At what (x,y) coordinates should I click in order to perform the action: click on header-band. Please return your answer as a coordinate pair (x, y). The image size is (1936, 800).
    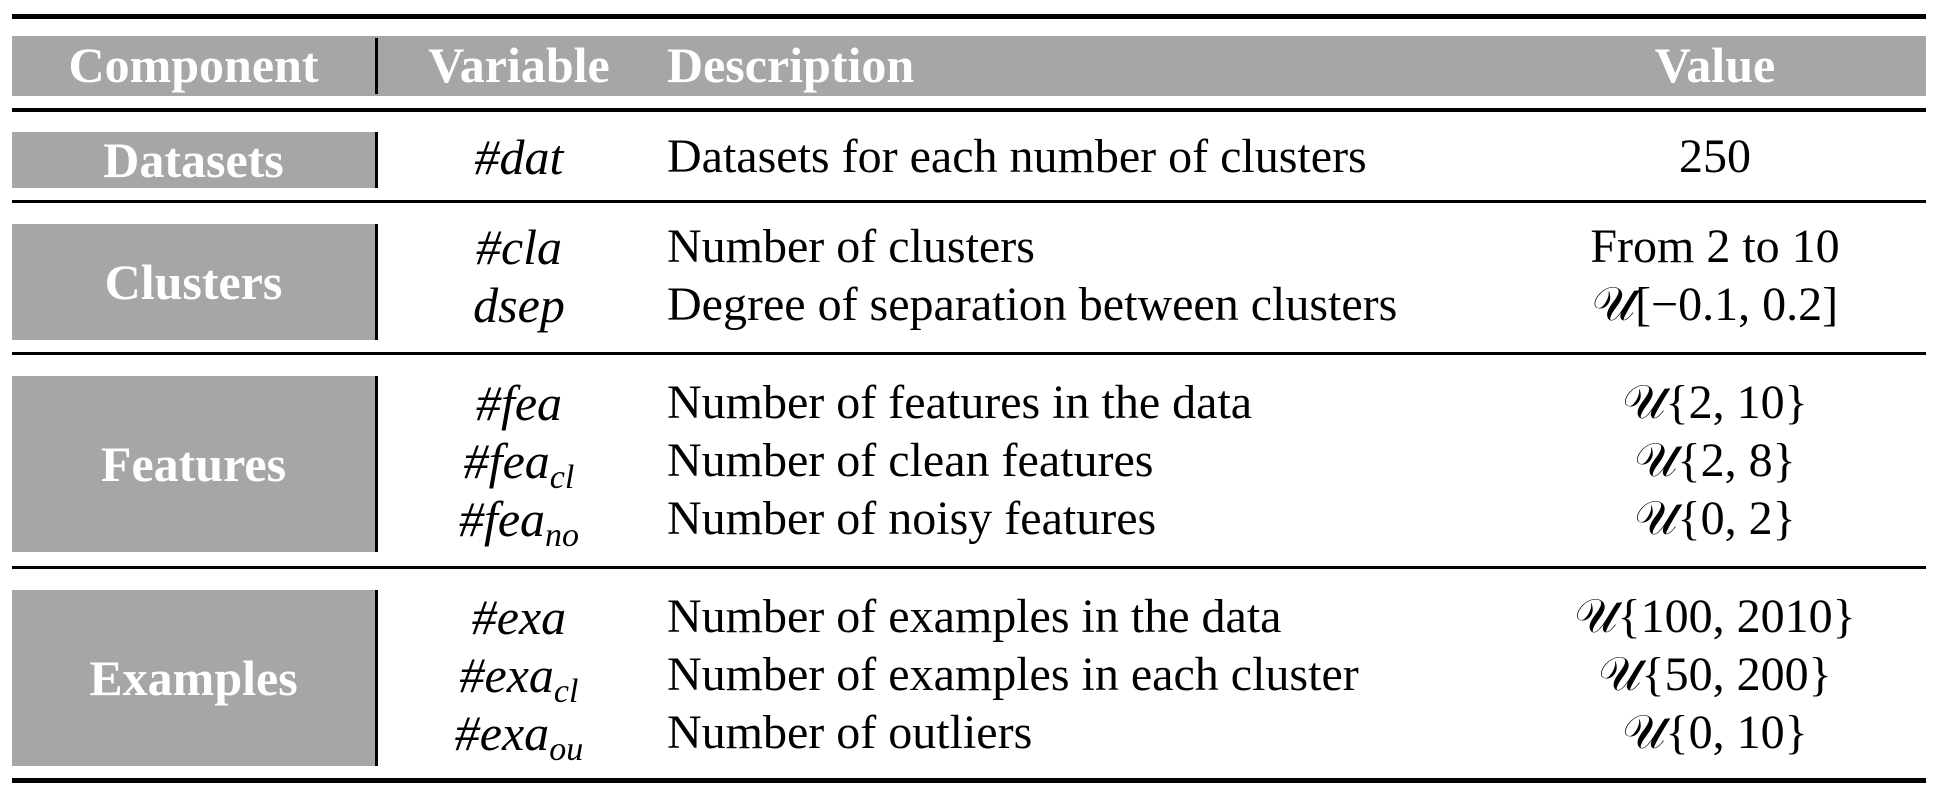
    Looking at the image, I should click on (969, 66).